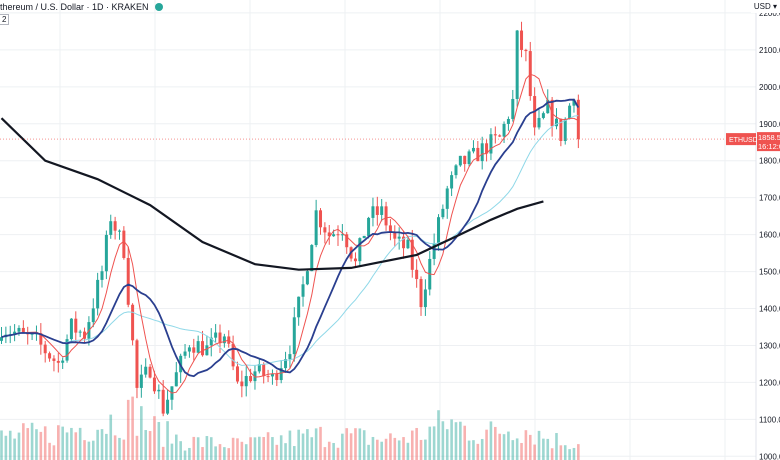 The height and width of the screenshot is (460, 780). I want to click on indicator-count-badge: 2, so click(5, 19).